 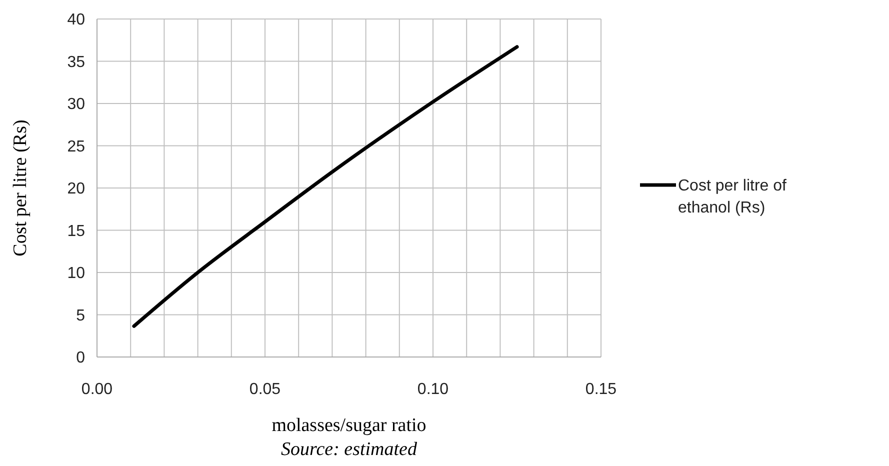 What do you see at coordinates (265, 389) in the screenshot?
I see `x-tick-label: 0.05` at bounding box center [265, 389].